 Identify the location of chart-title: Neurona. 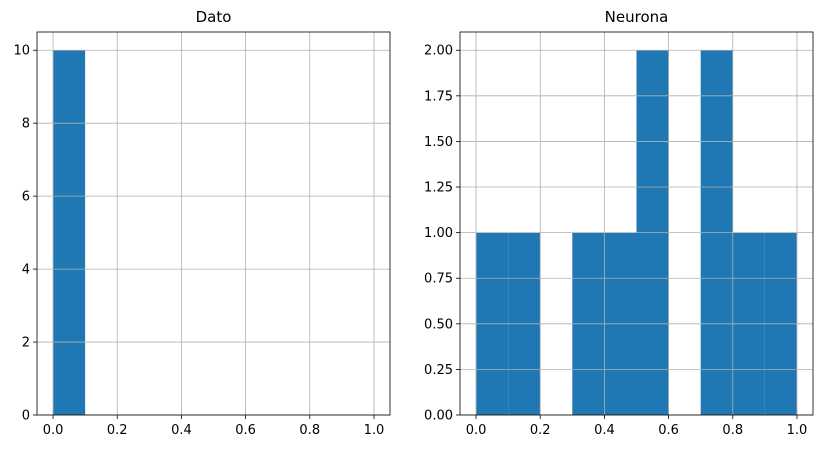
(637, 17).